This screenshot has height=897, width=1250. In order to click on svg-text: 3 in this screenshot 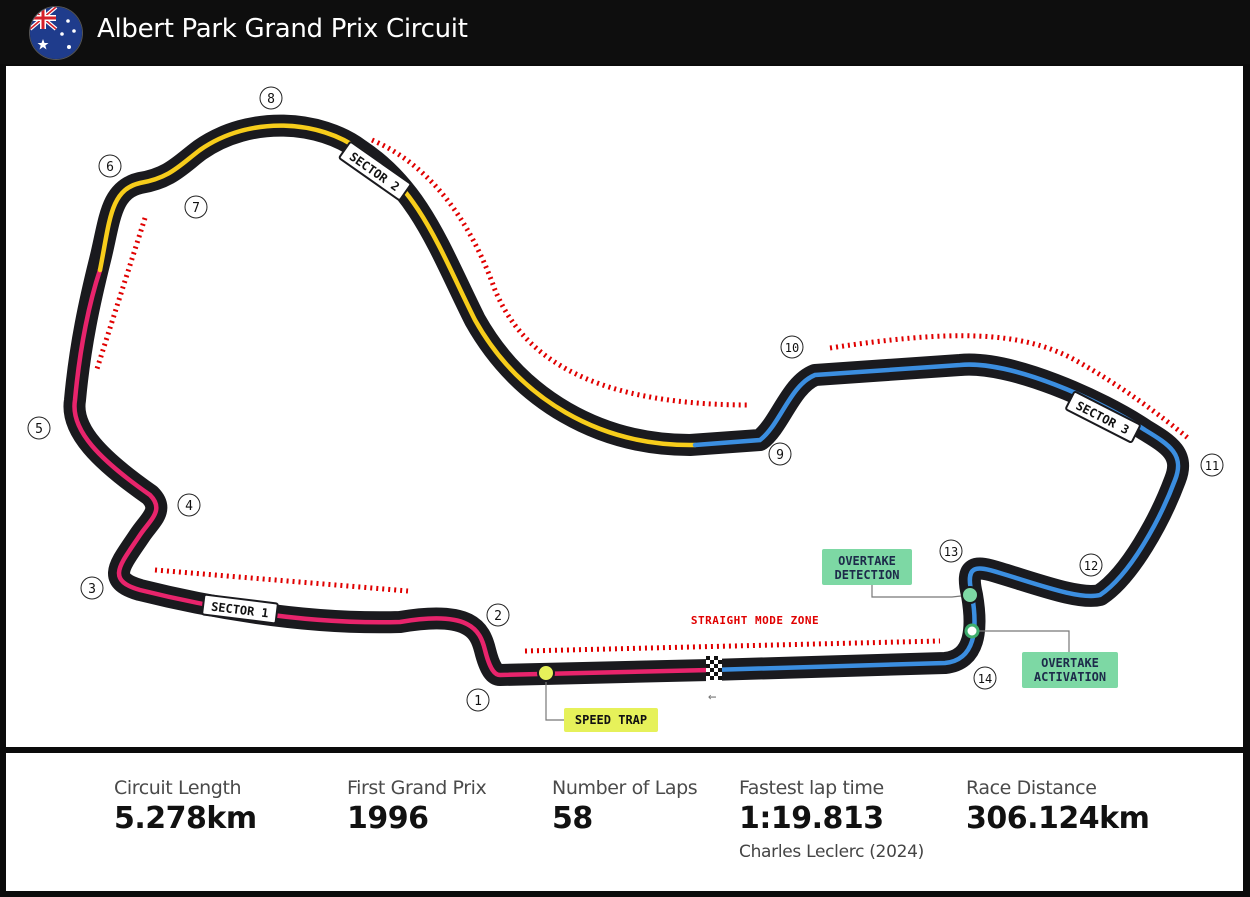, I will do `click(92, 589)`.